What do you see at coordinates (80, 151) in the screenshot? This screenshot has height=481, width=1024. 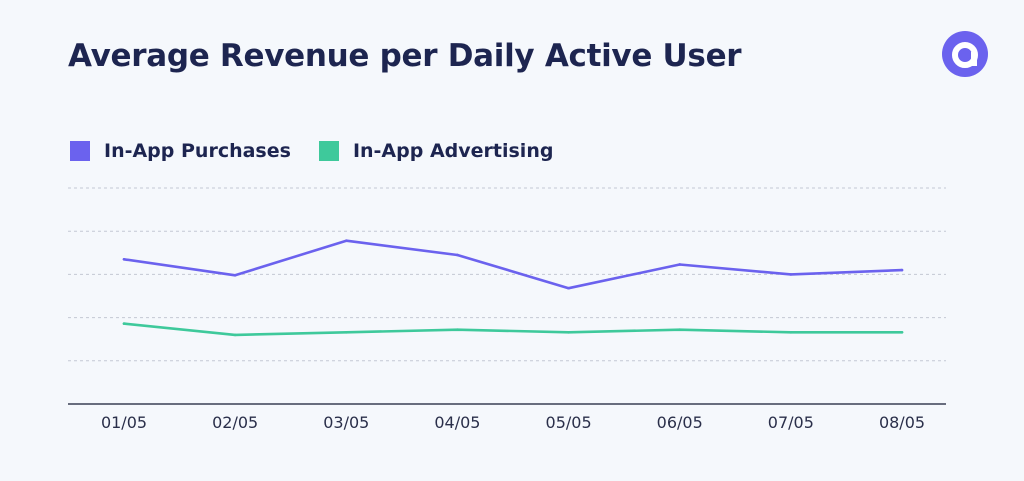 I see `legend-swatch-iap` at bounding box center [80, 151].